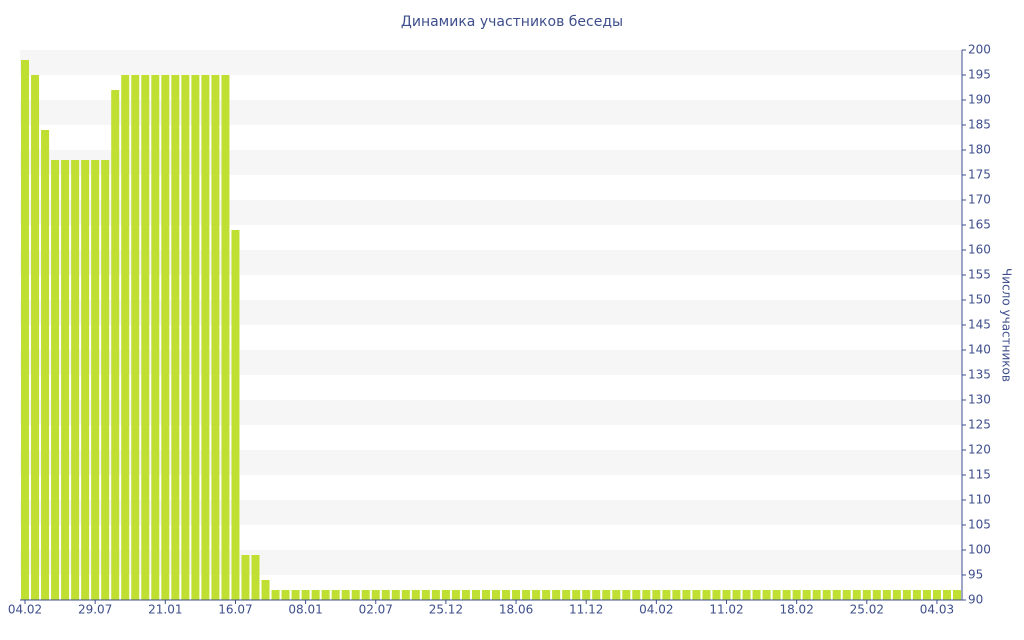 This screenshot has width=1024, height=640. What do you see at coordinates (979, 450) in the screenshot?
I see `y-tick-label: 120` at bounding box center [979, 450].